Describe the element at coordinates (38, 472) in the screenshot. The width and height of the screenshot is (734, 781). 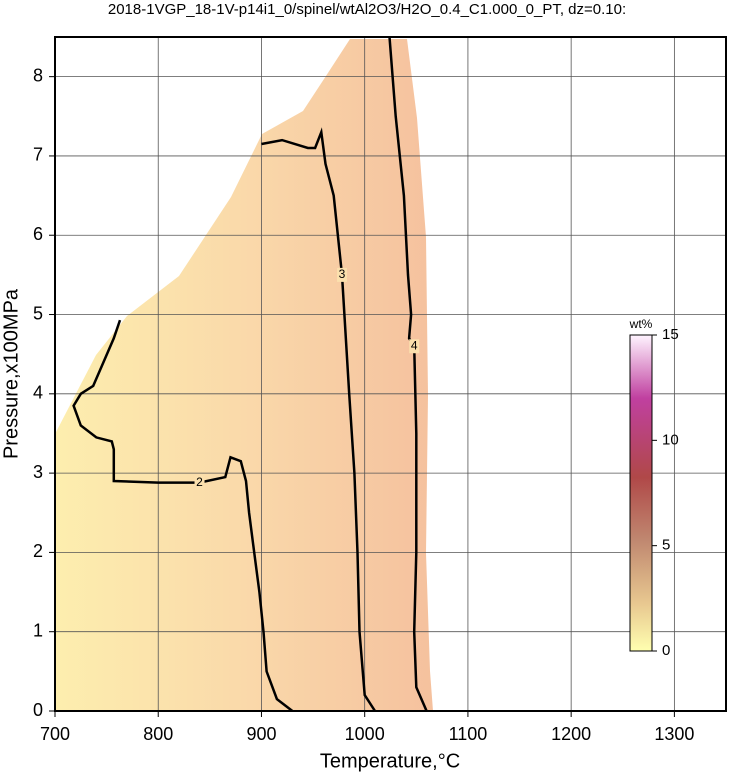
I see `y-tick-label: 3` at that location.